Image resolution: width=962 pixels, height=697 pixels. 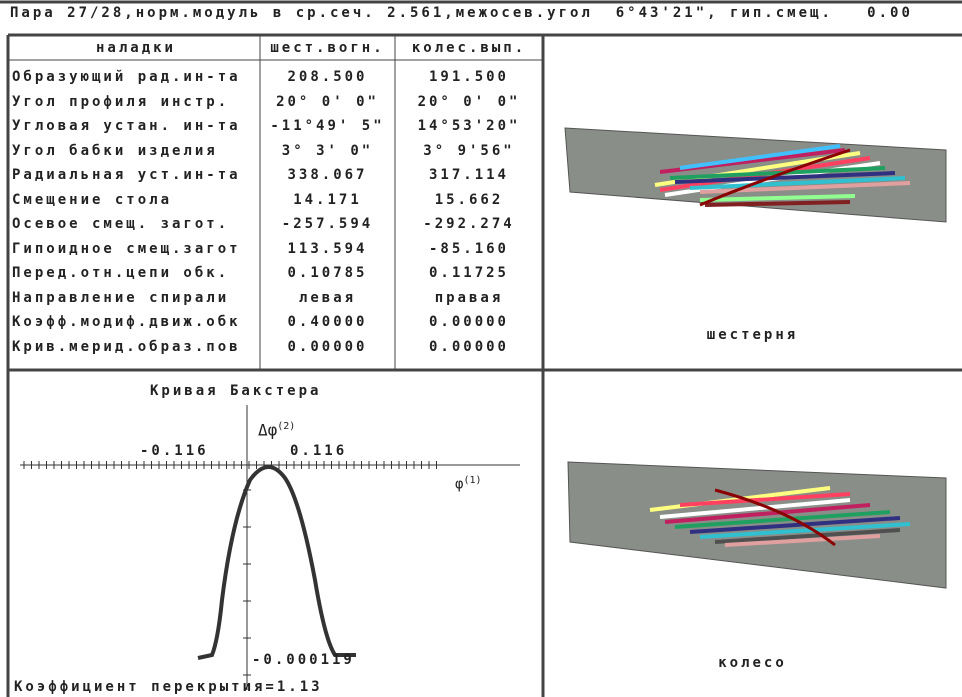 What do you see at coordinates (327, 322) in the screenshot?
I see `cell-value: 0.40000` at bounding box center [327, 322].